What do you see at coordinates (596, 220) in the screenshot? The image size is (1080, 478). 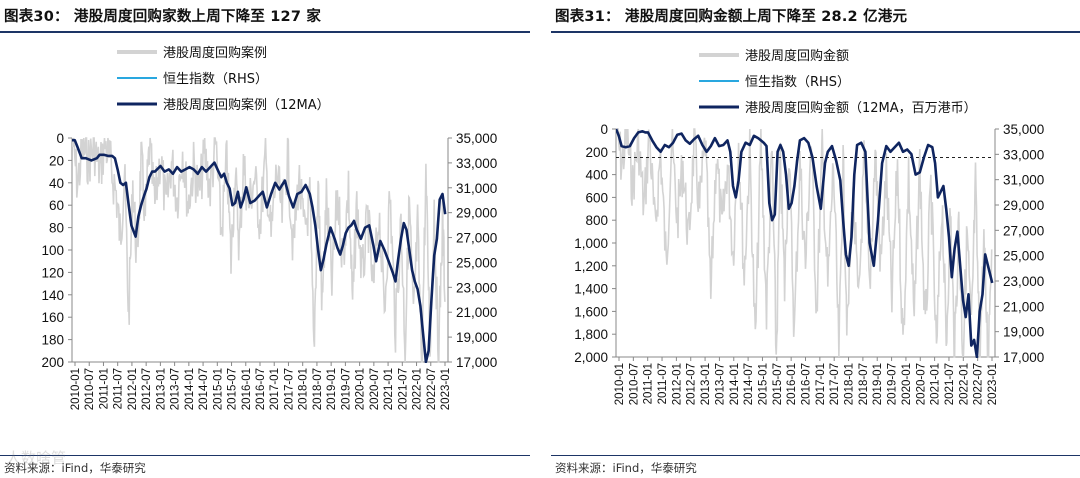 I see `y-tick-label: 800` at bounding box center [596, 220].